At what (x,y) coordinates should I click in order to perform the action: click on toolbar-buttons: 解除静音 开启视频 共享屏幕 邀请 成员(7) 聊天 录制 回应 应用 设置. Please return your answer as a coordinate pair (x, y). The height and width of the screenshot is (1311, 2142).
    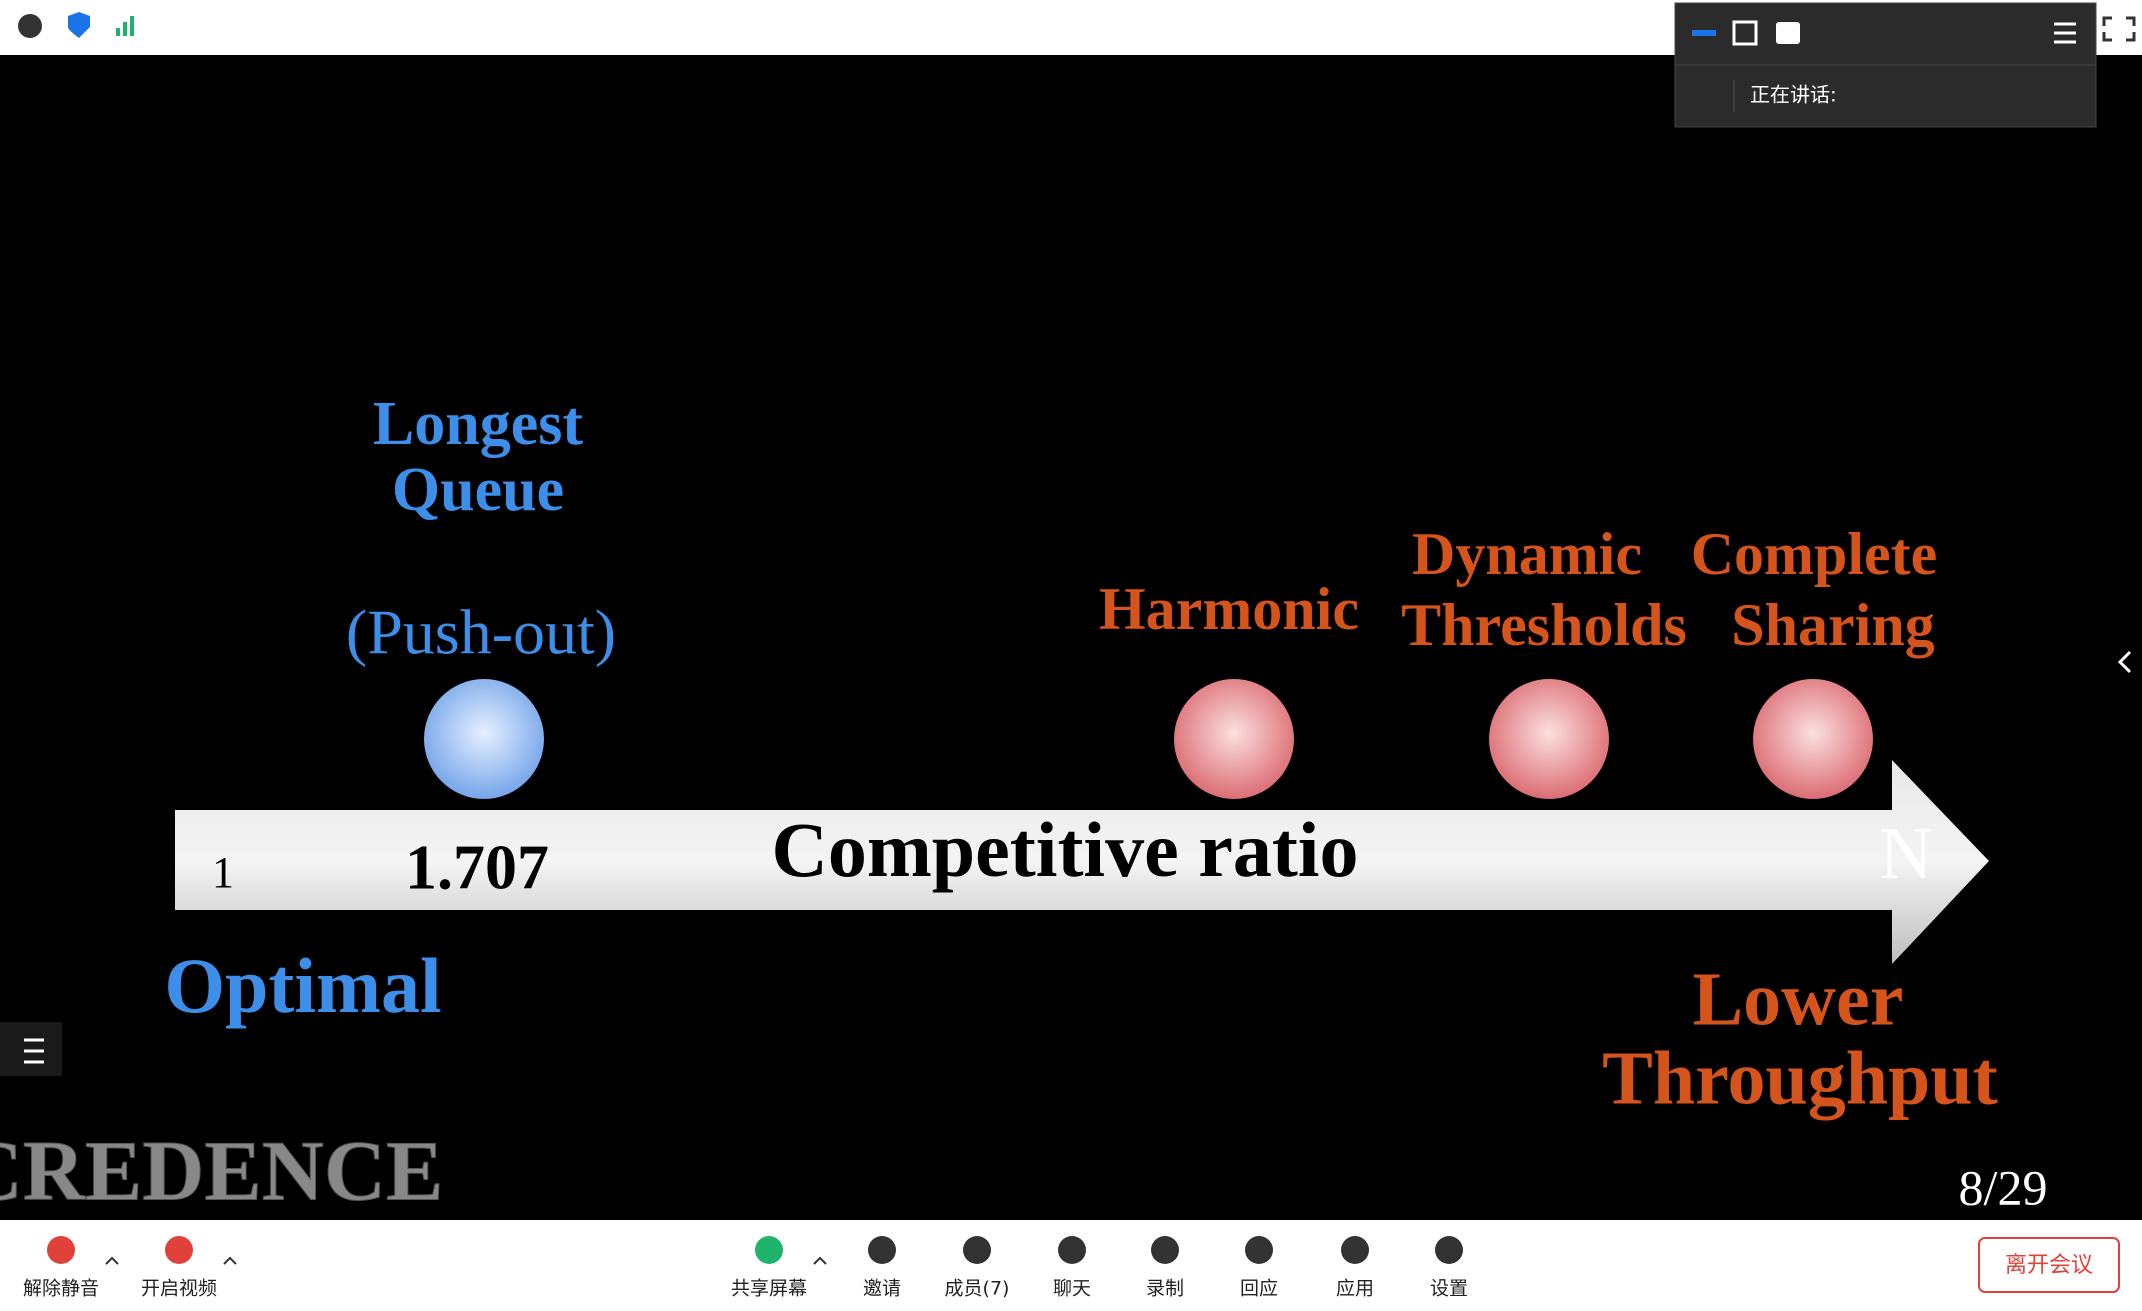
    Looking at the image, I should click on (745, 1268).